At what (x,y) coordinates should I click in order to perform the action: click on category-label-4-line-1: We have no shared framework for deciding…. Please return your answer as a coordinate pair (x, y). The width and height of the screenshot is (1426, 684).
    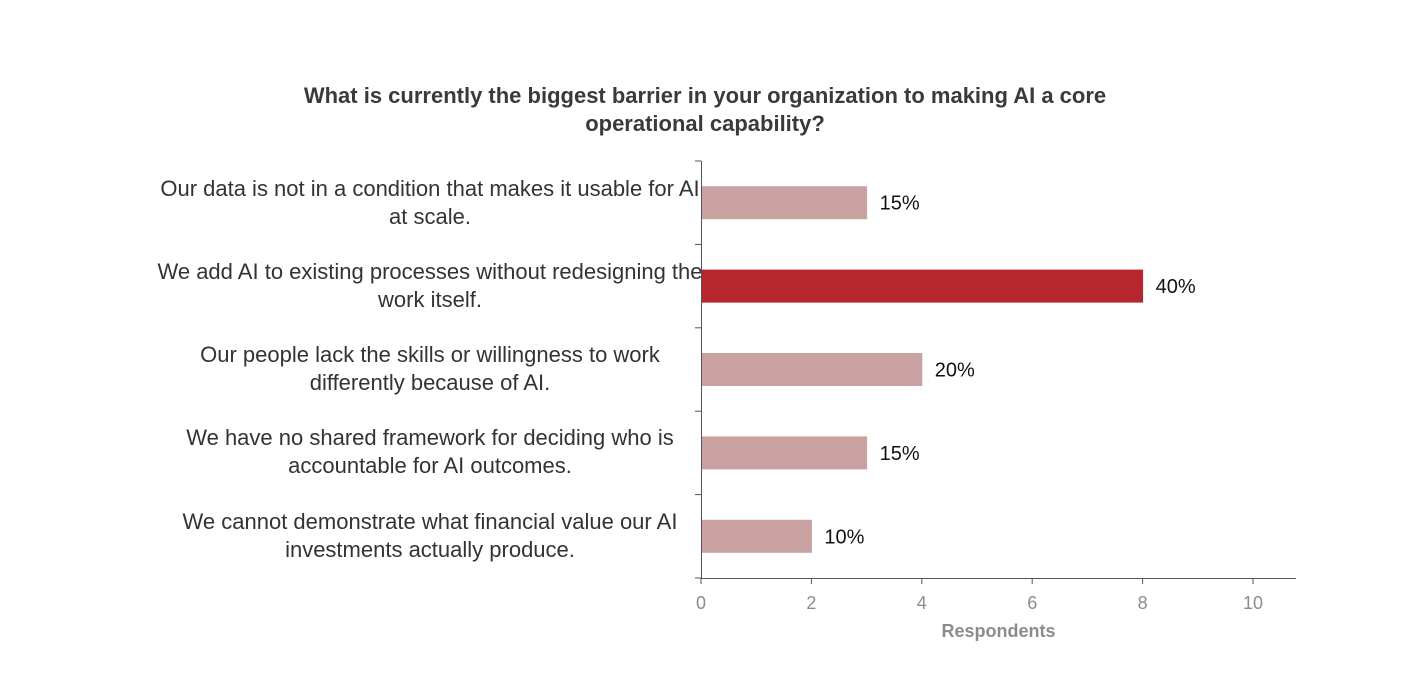
    Looking at the image, I should click on (430, 437).